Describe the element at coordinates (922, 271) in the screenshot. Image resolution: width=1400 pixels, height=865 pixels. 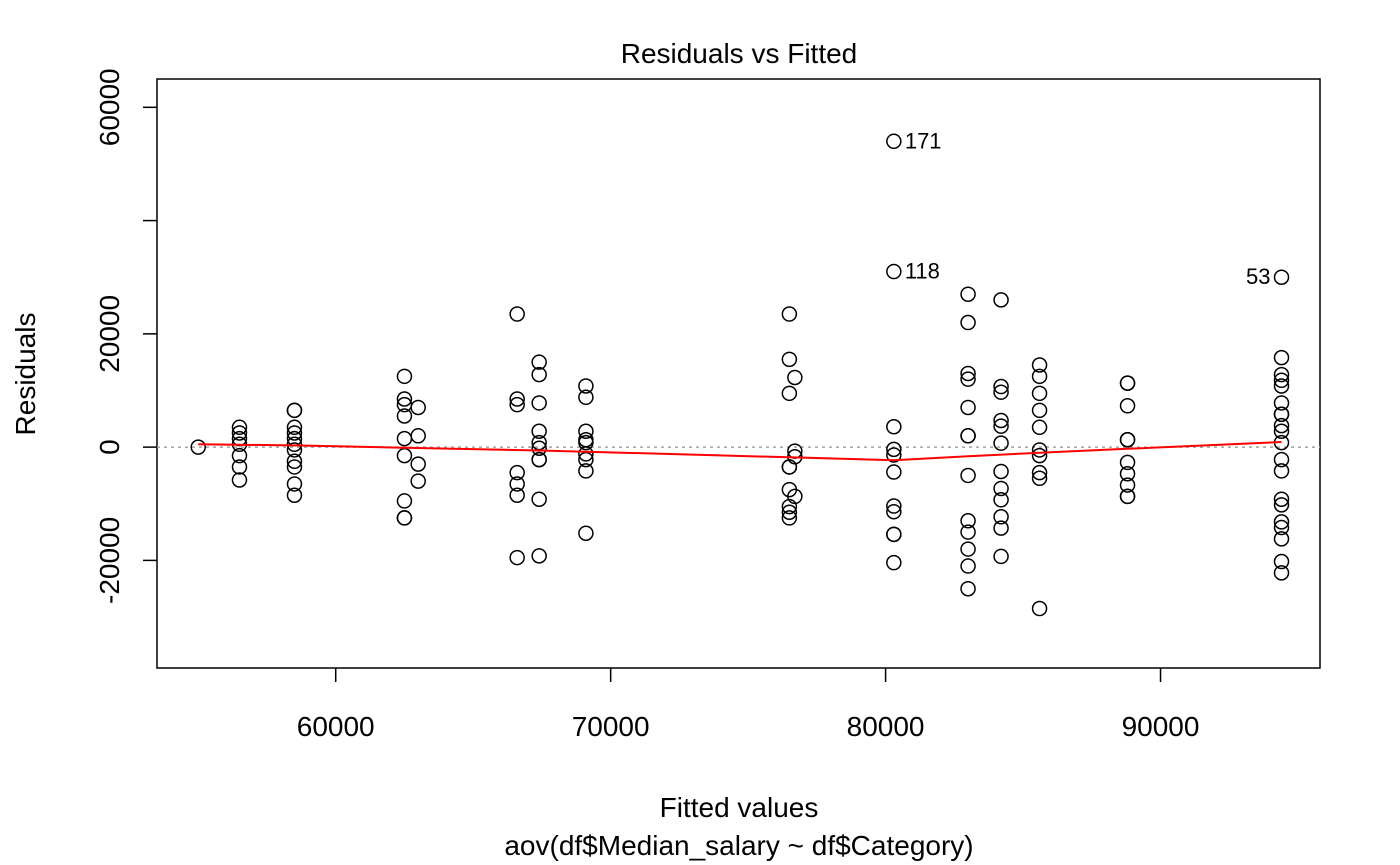
I see `outlier-label: 118` at that location.